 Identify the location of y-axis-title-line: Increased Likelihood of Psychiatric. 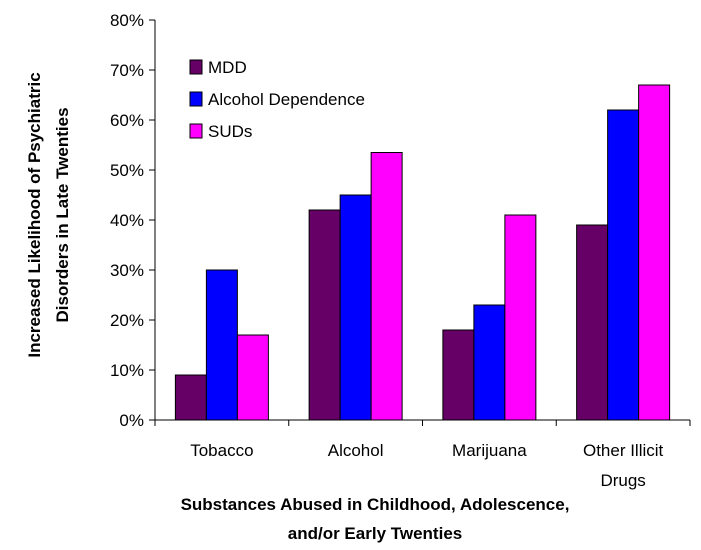
(34, 214).